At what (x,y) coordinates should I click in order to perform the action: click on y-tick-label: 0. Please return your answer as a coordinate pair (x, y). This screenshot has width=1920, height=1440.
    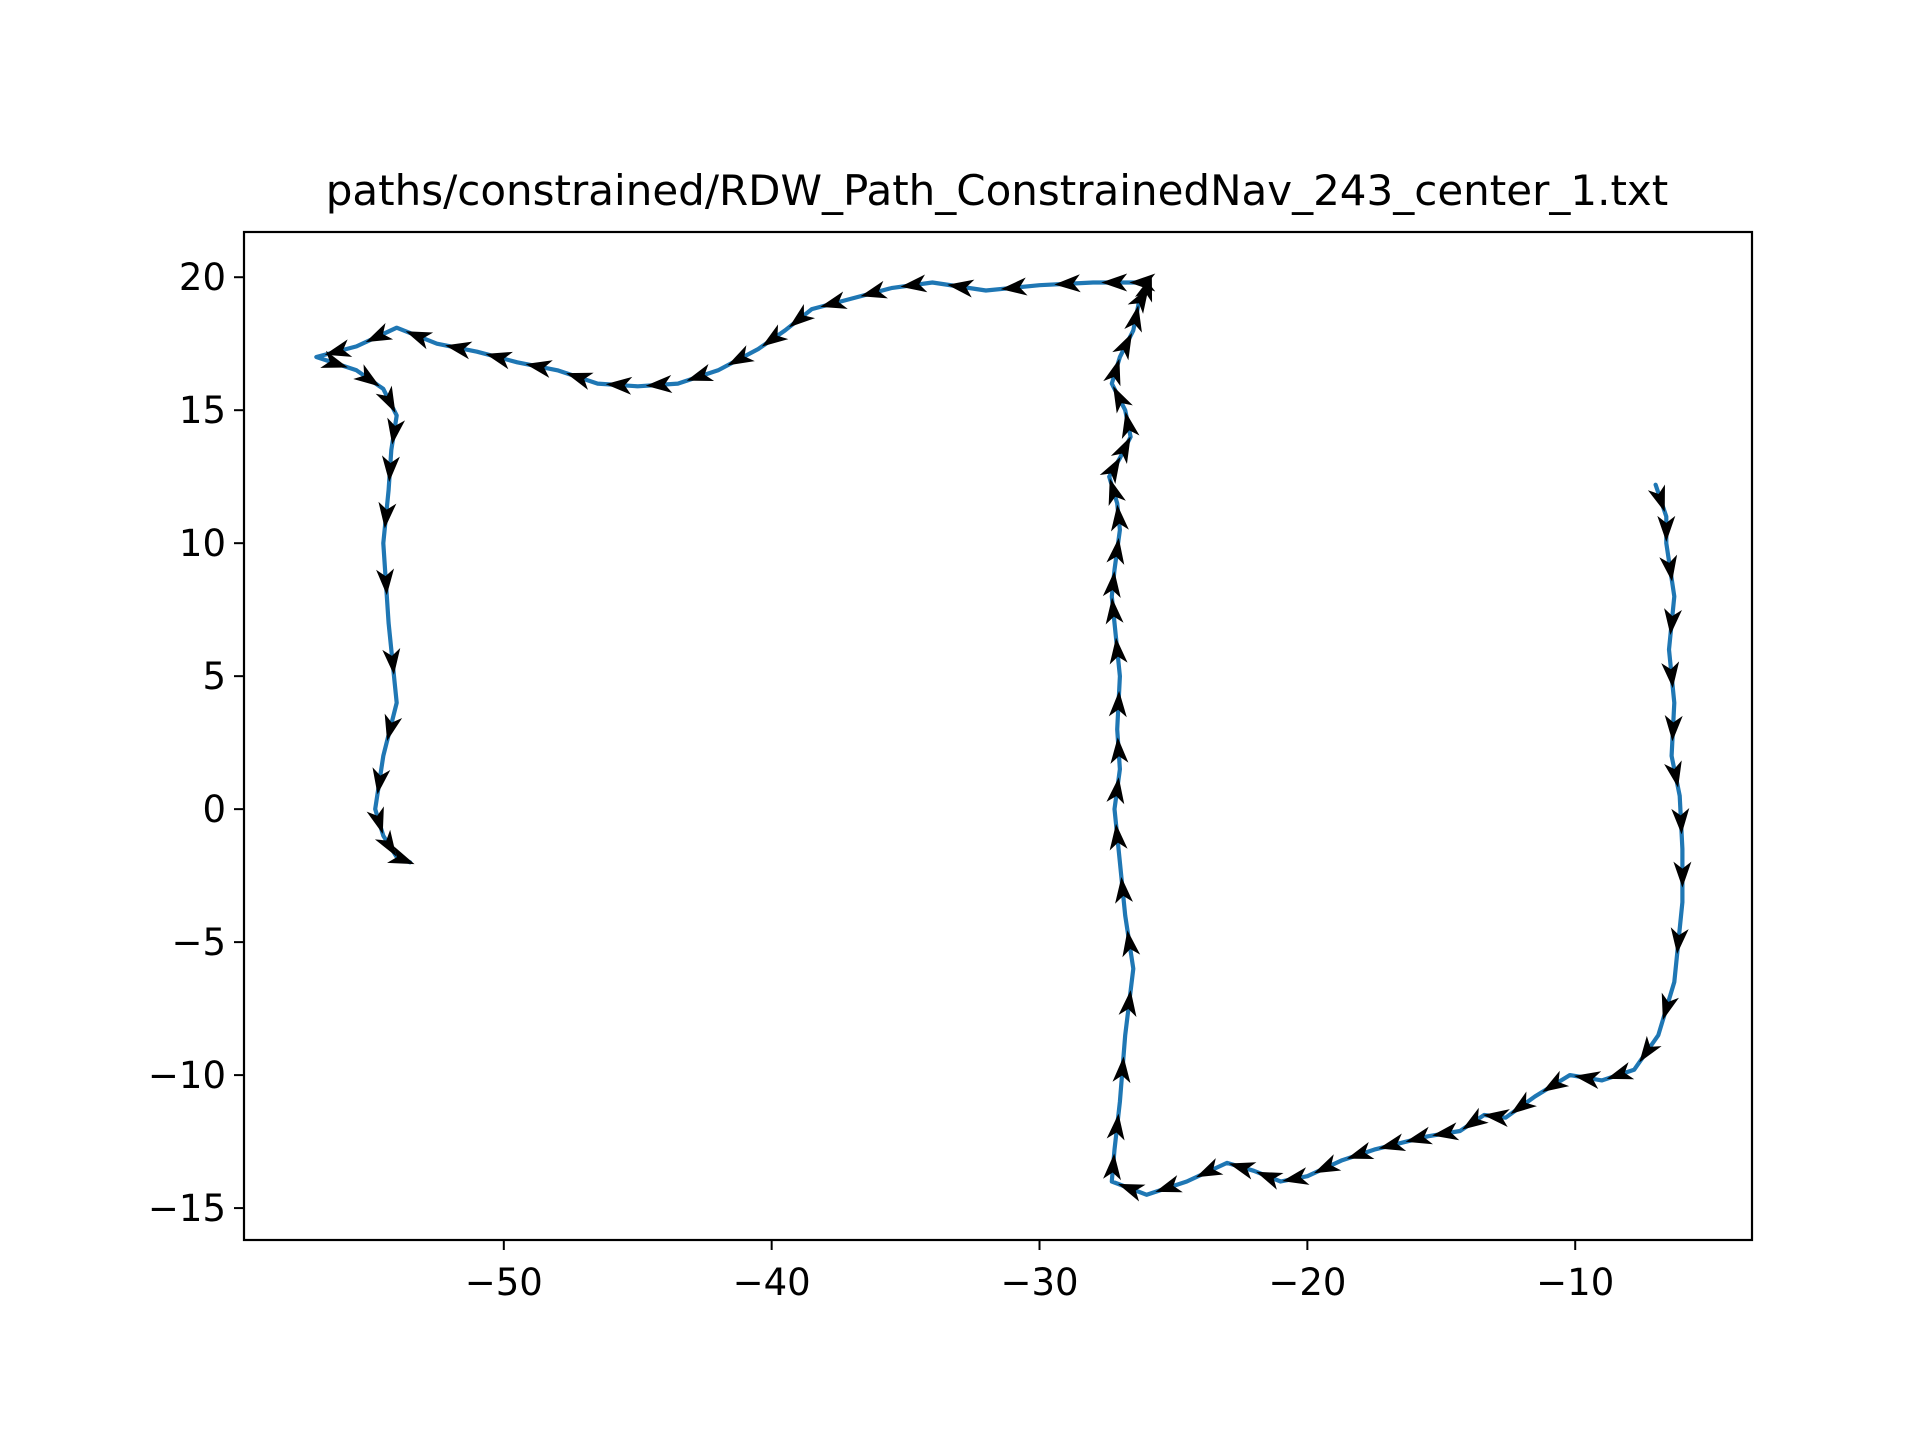
    Looking at the image, I should click on (214, 809).